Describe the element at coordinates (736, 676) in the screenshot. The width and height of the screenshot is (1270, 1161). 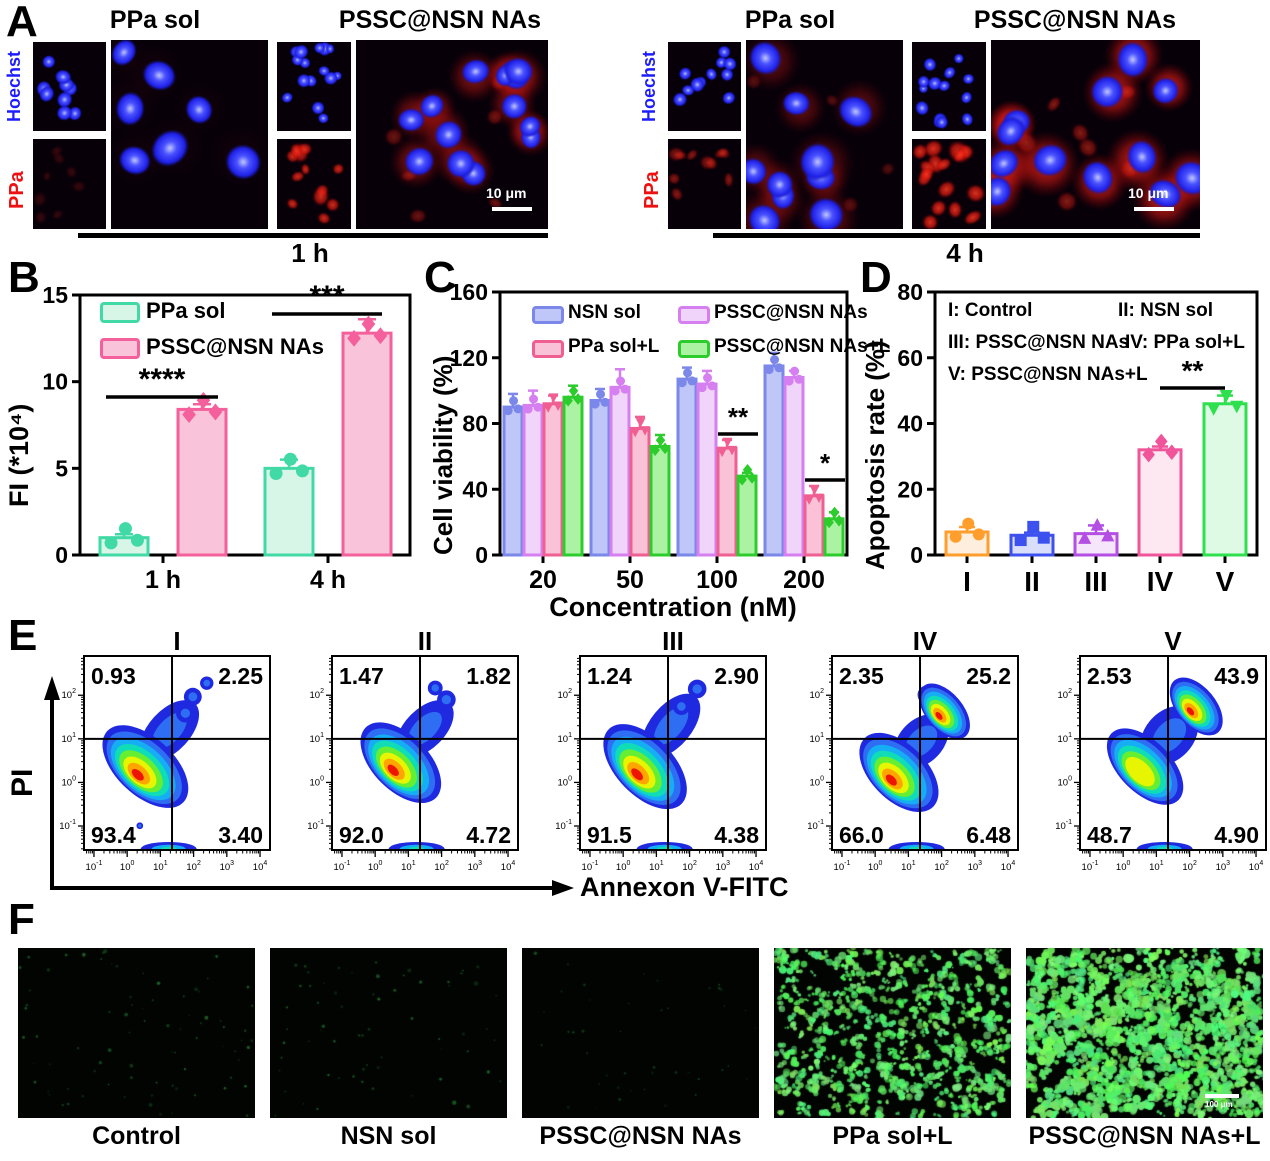
I see `quadrant-upper-right: 2.90` at that location.